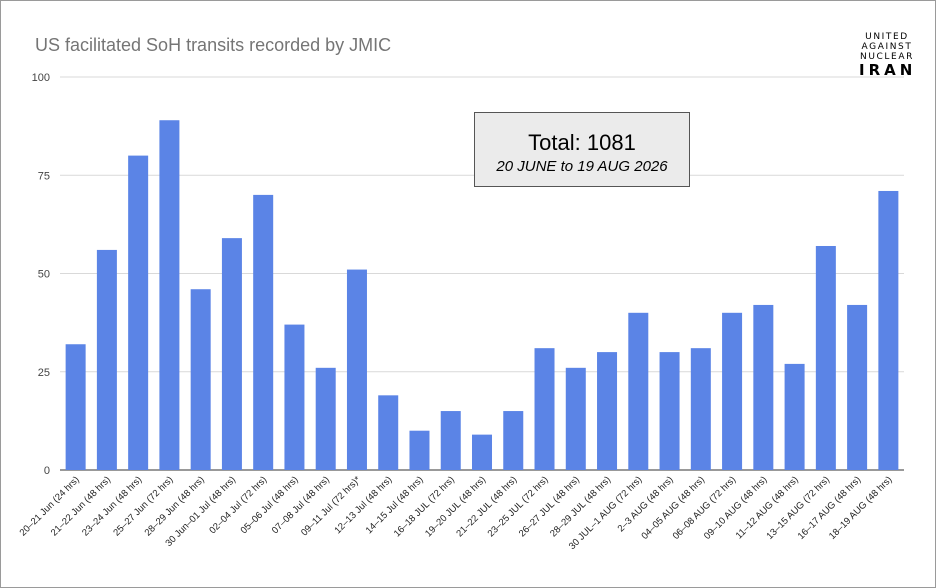 The width and height of the screenshot is (936, 588). Describe the element at coordinates (238, 505) in the screenshot. I see `x-tick-label: 02–04 Jul (72 hrs)` at that location.